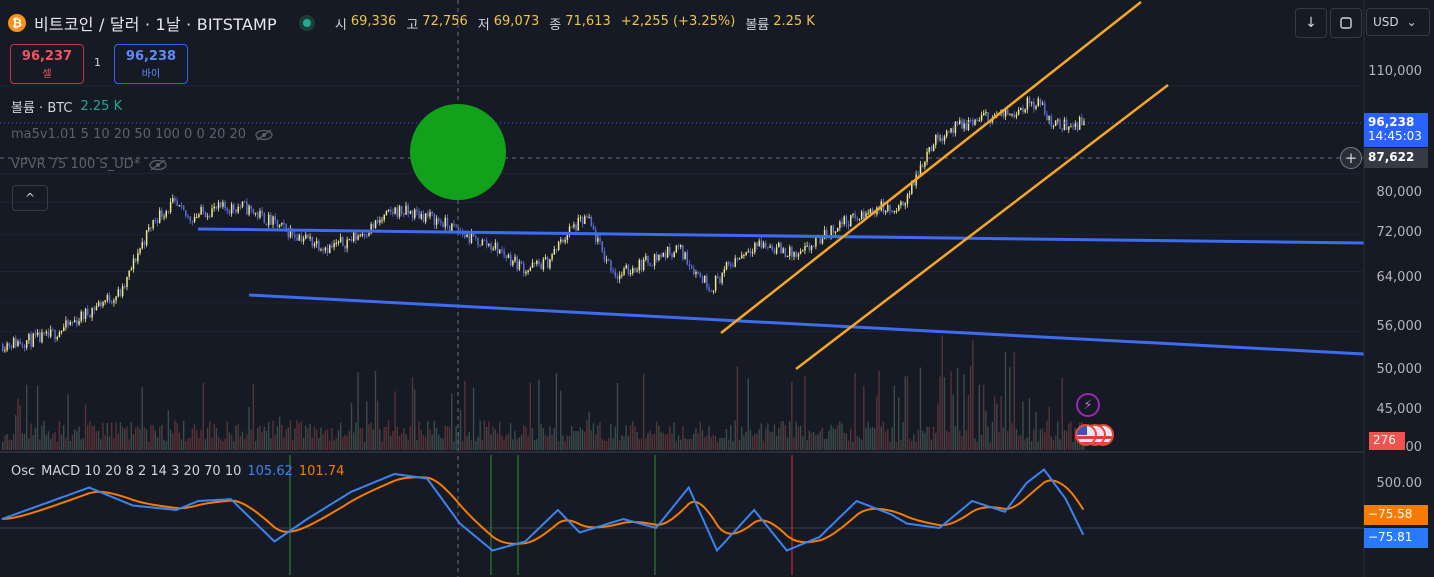 This screenshot has width=1434, height=577. What do you see at coordinates (1346, 23) in the screenshot?
I see `fullscreen-button` at bounding box center [1346, 23].